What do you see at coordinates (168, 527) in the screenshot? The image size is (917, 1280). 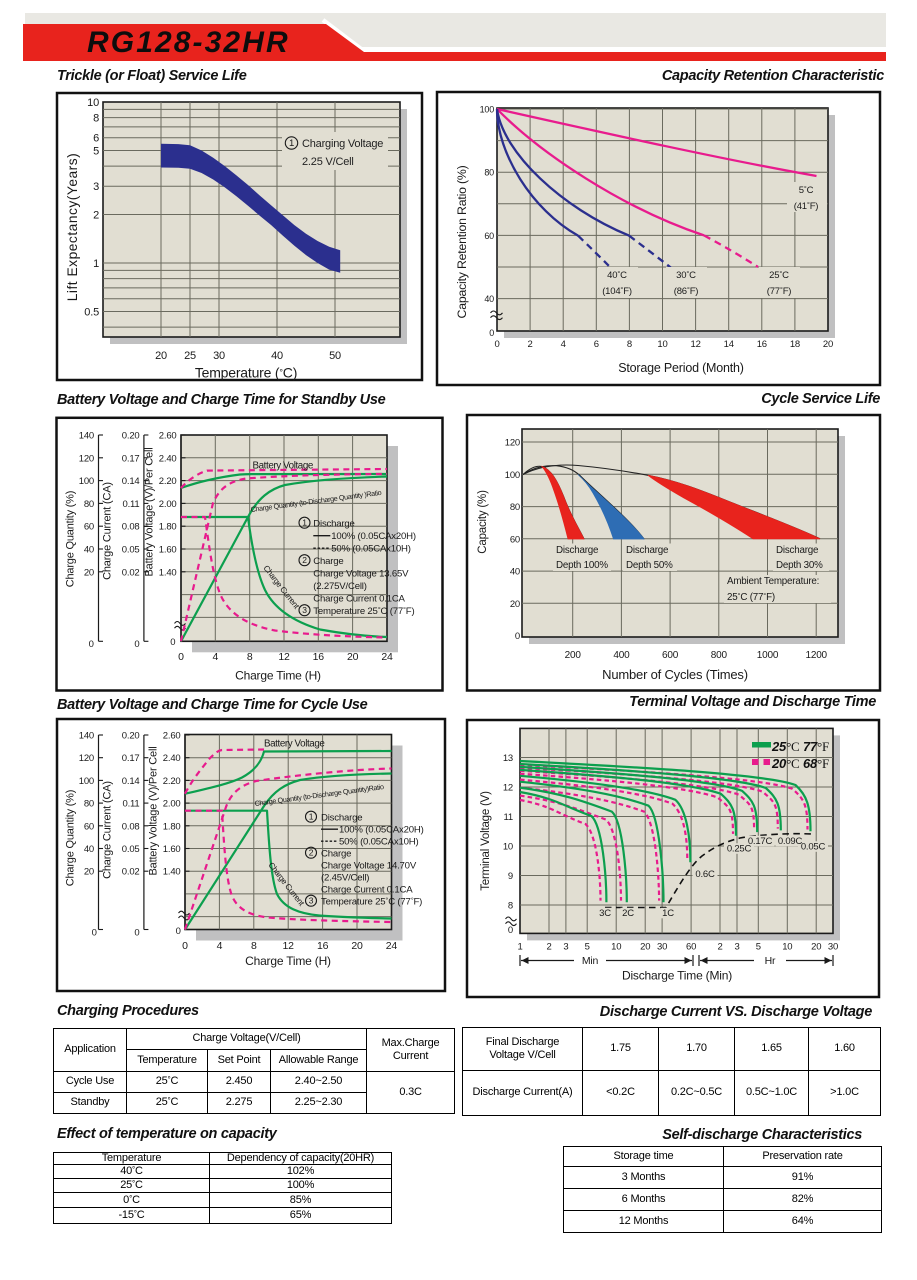 I see `svg-text: 1.80` at bounding box center [168, 527].